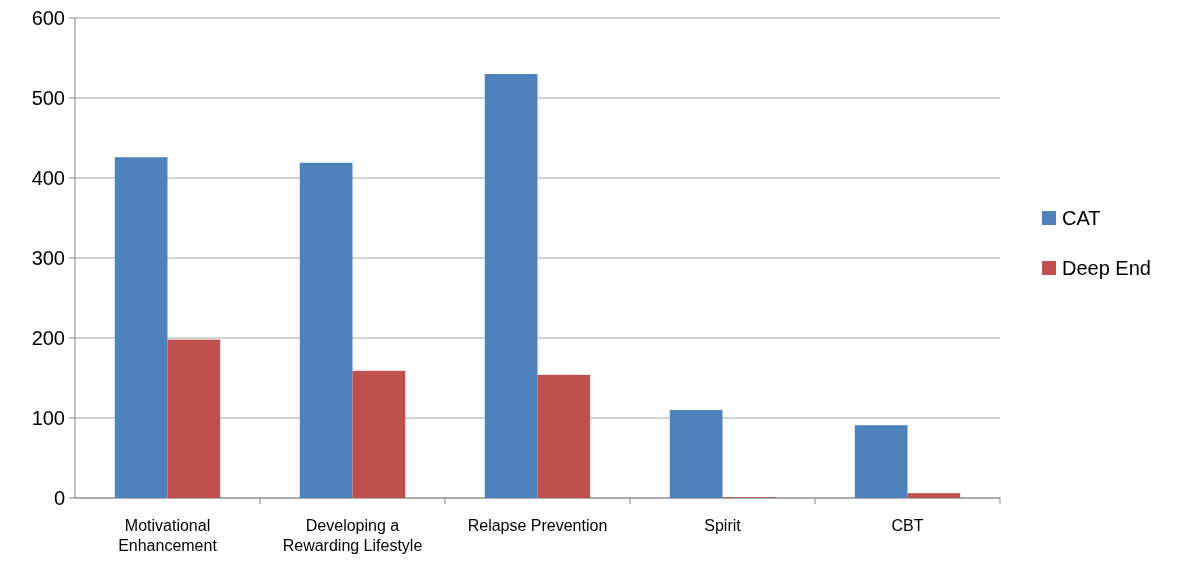 This screenshot has width=1182, height=567. What do you see at coordinates (537, 525) in the screenshot?
I see `x-tick-label: Relapse Prevention` at bounding box center [537, 525].